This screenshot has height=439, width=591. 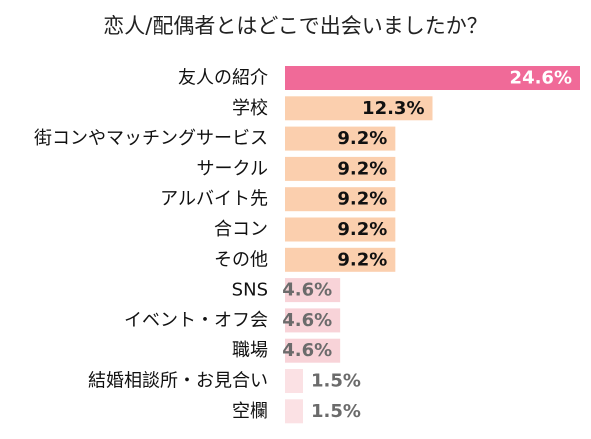 What do you see at coordinates (196, 320) in the screenshot?
I see `category-label: イベント・オフ会` at bounding box center [196, 320].